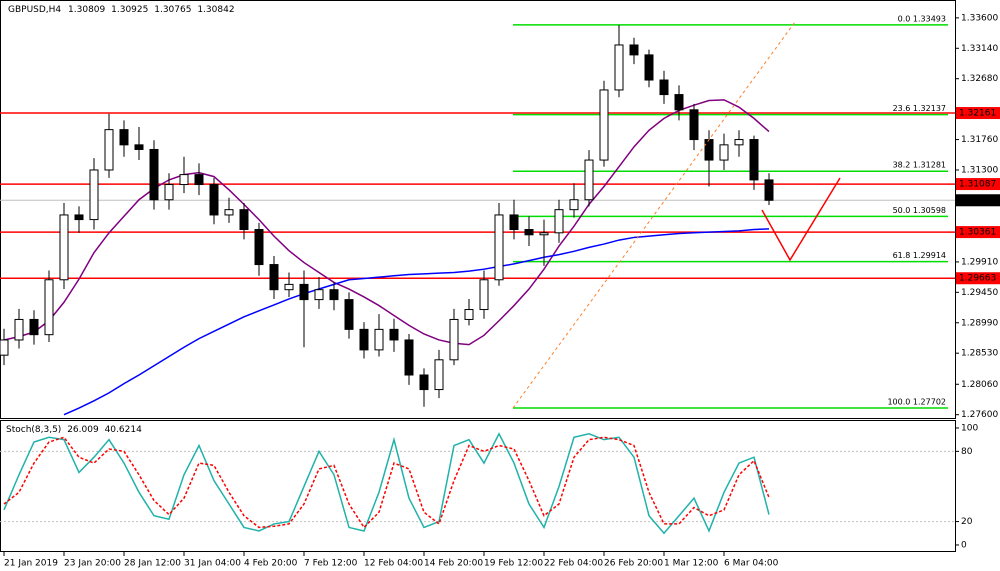 The image size is (1000, 571). What do you see at coordinates (31, 564) in the screenshot?
I see `x-tick-label: 21 Jan 2019` at bounding box center [31, 564].